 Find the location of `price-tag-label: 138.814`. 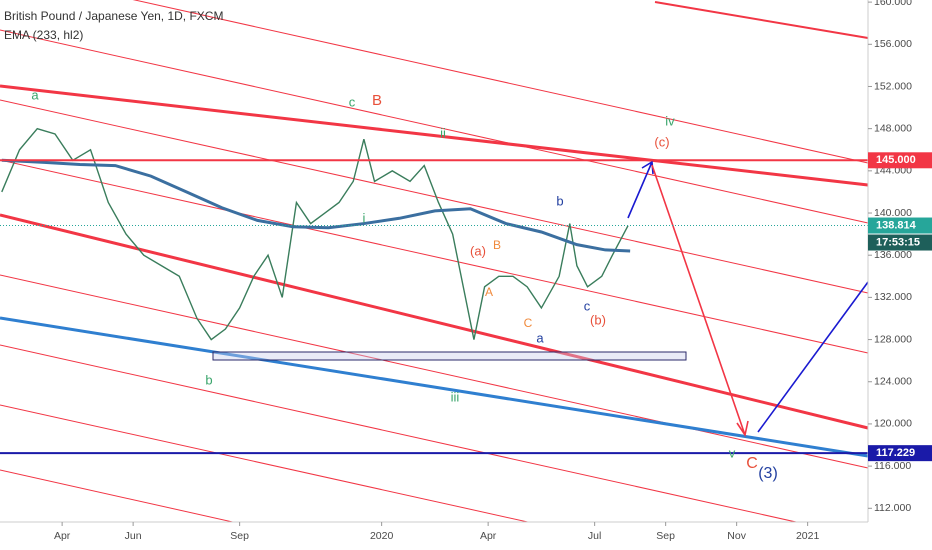

price-tag-label: 138.814 is located at coordinates (896, 225).